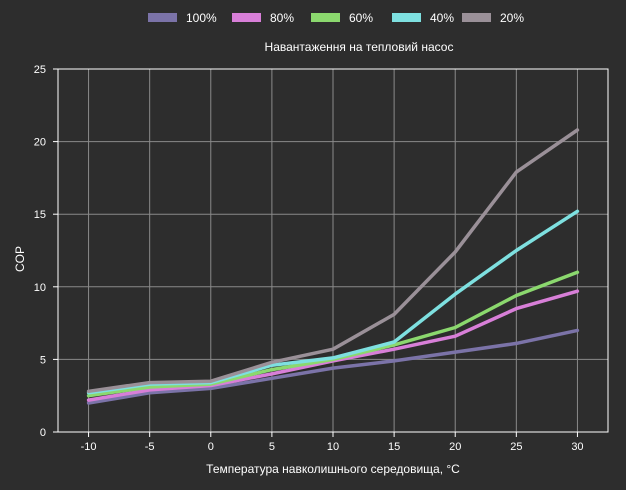 This screenshot has height=490, width=626. What do you see at coordinates (577, 447) in the screenshot?
I see `x-tick-label: 30` at bounding box center [577, 447].